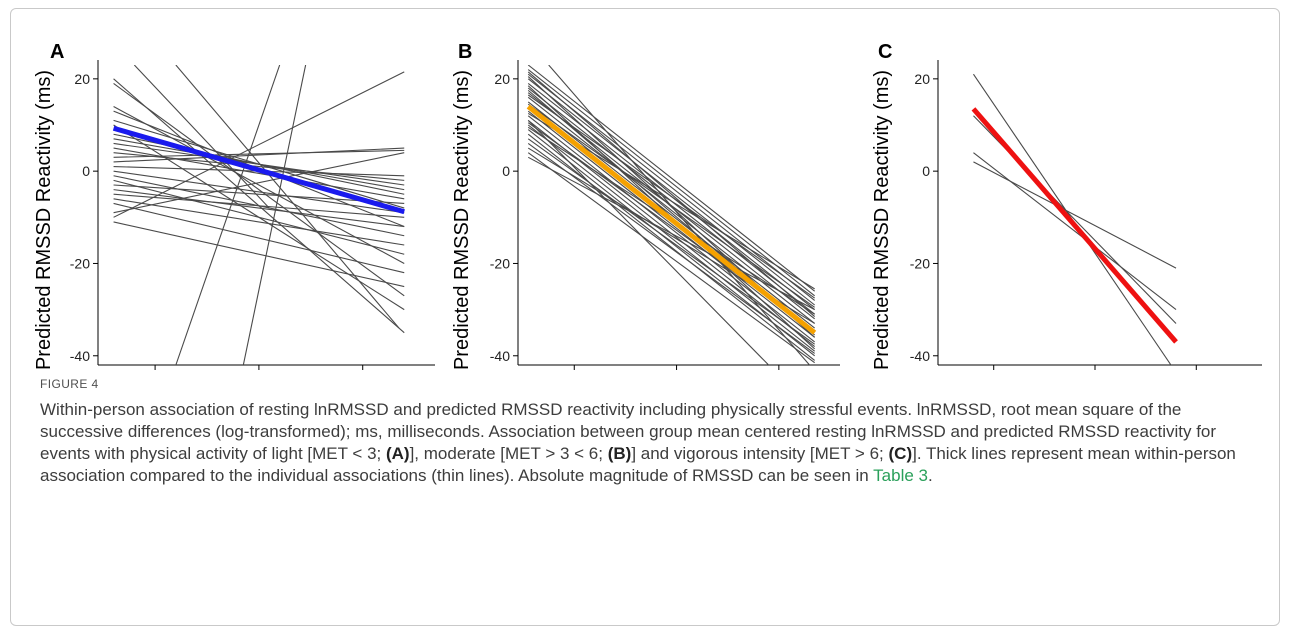 The image size is (1290, 634). I want to click on caption-end: ., so click(930, 475).